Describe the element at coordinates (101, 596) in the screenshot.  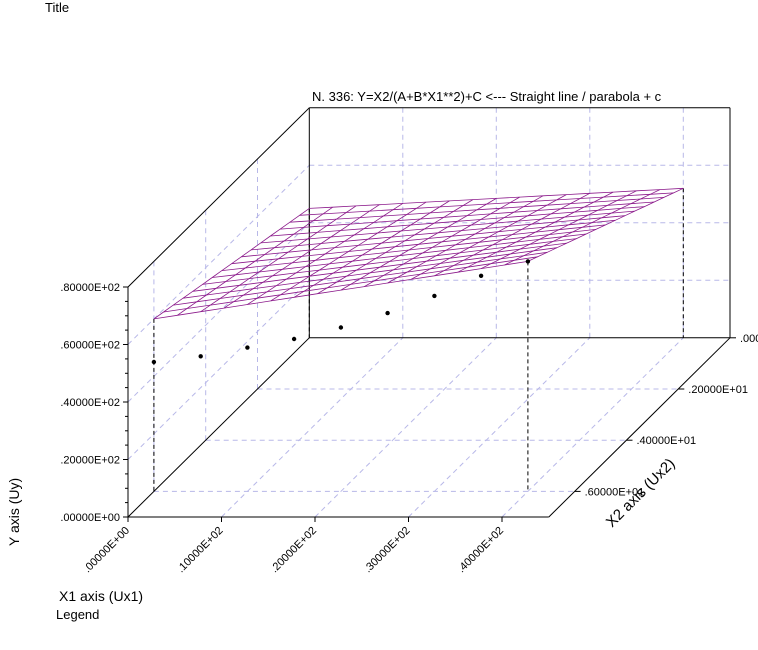
I see `x-axis-label: X1 axis (Ux1)` at that location.